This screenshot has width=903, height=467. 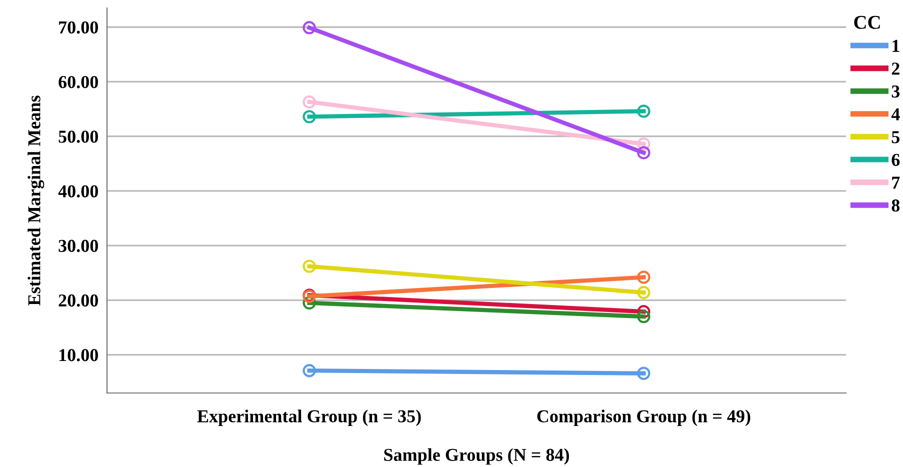 I want to click on legend-label: 3, so click(x=896, y=91).